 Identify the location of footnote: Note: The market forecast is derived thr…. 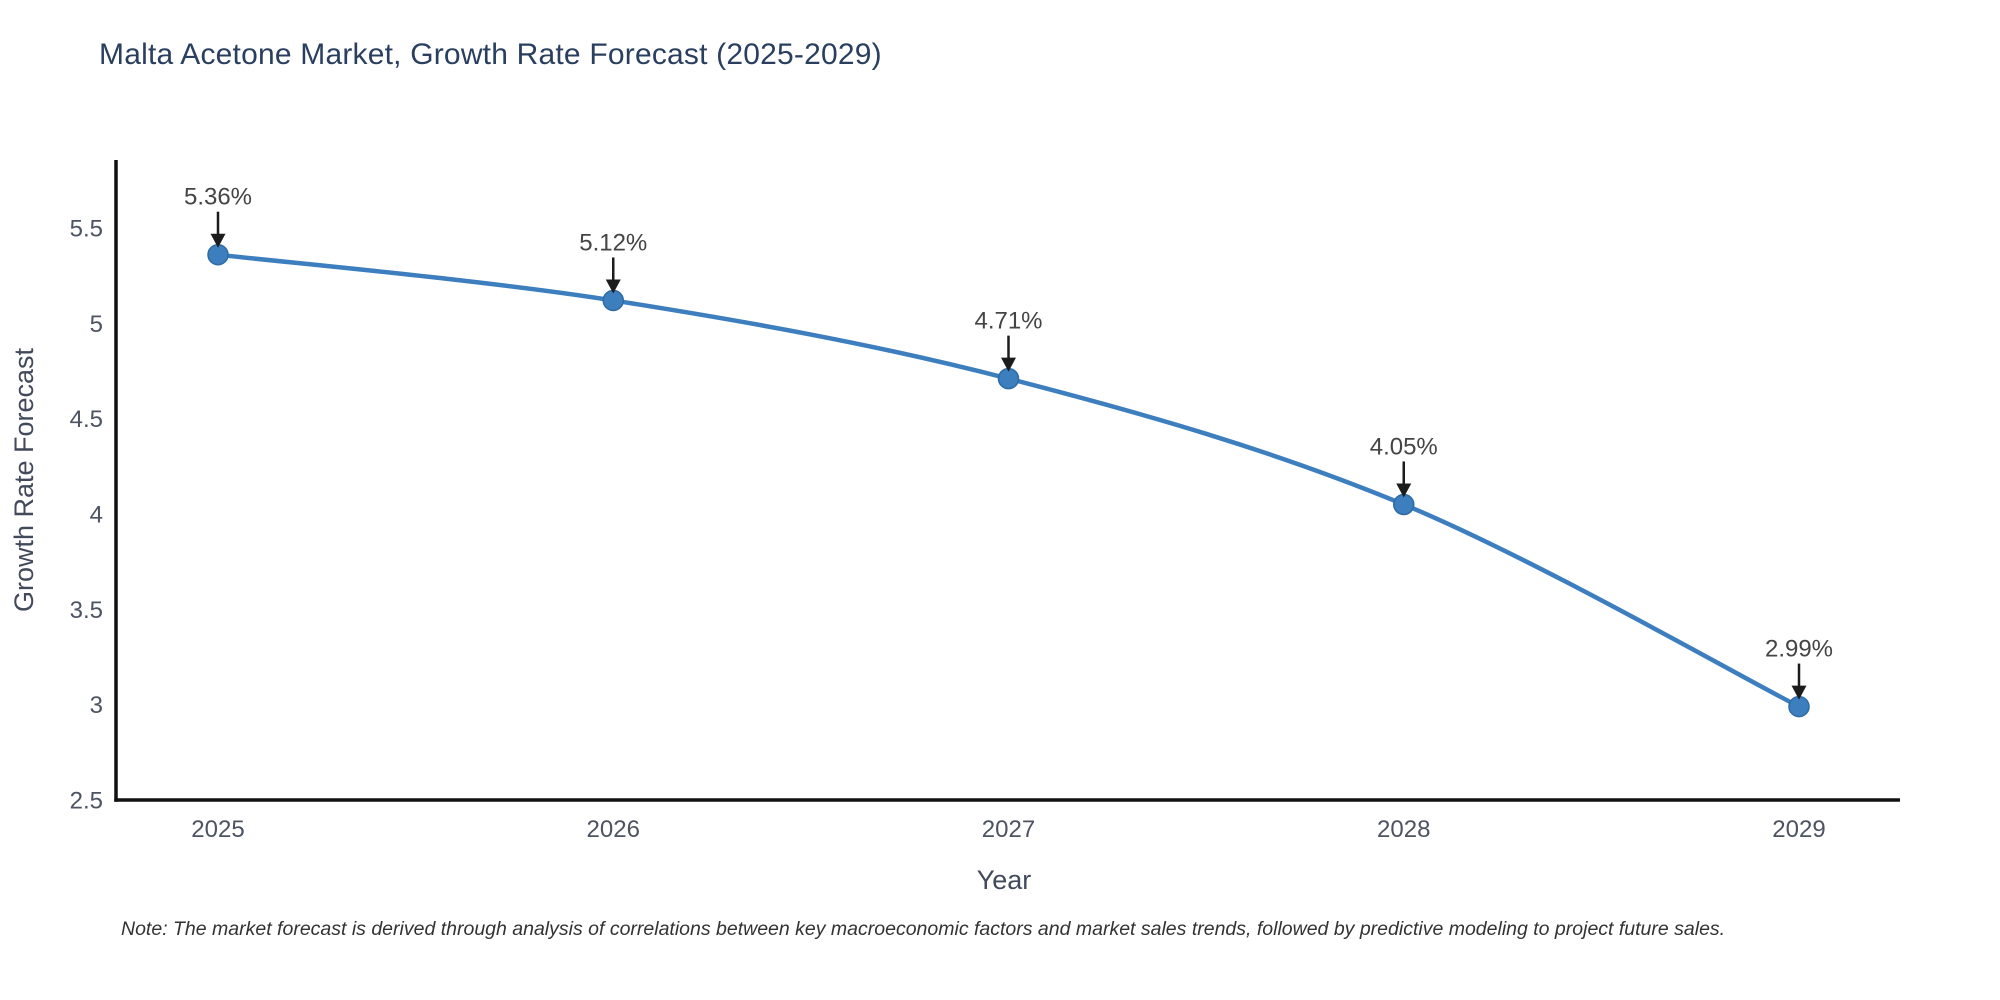
(923, 929).